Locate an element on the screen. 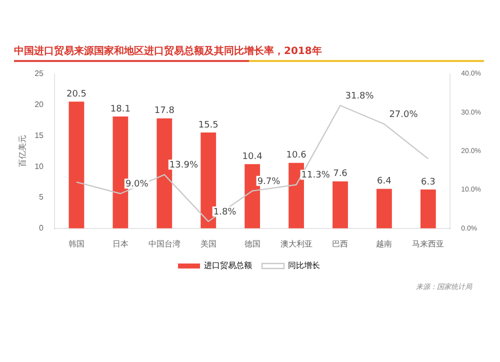 The width and height of the screenshot is (500, 362). data-label: 15.5 is located at coordinates (208, 125).